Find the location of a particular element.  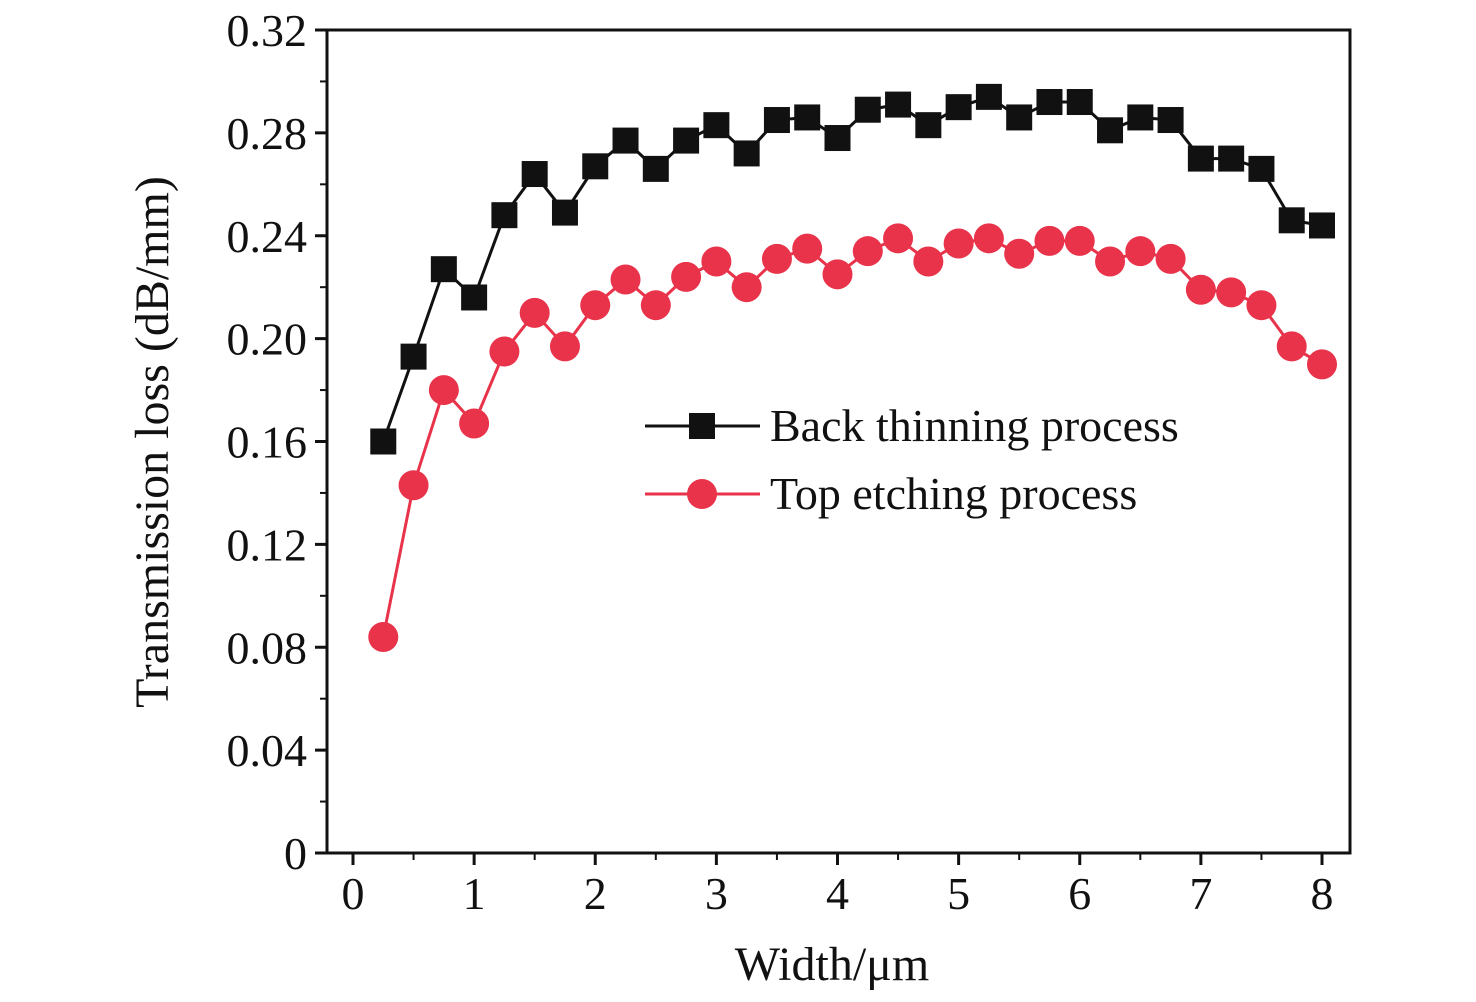

legend-item-2: Top etching process is located at coordinates (891, 493).